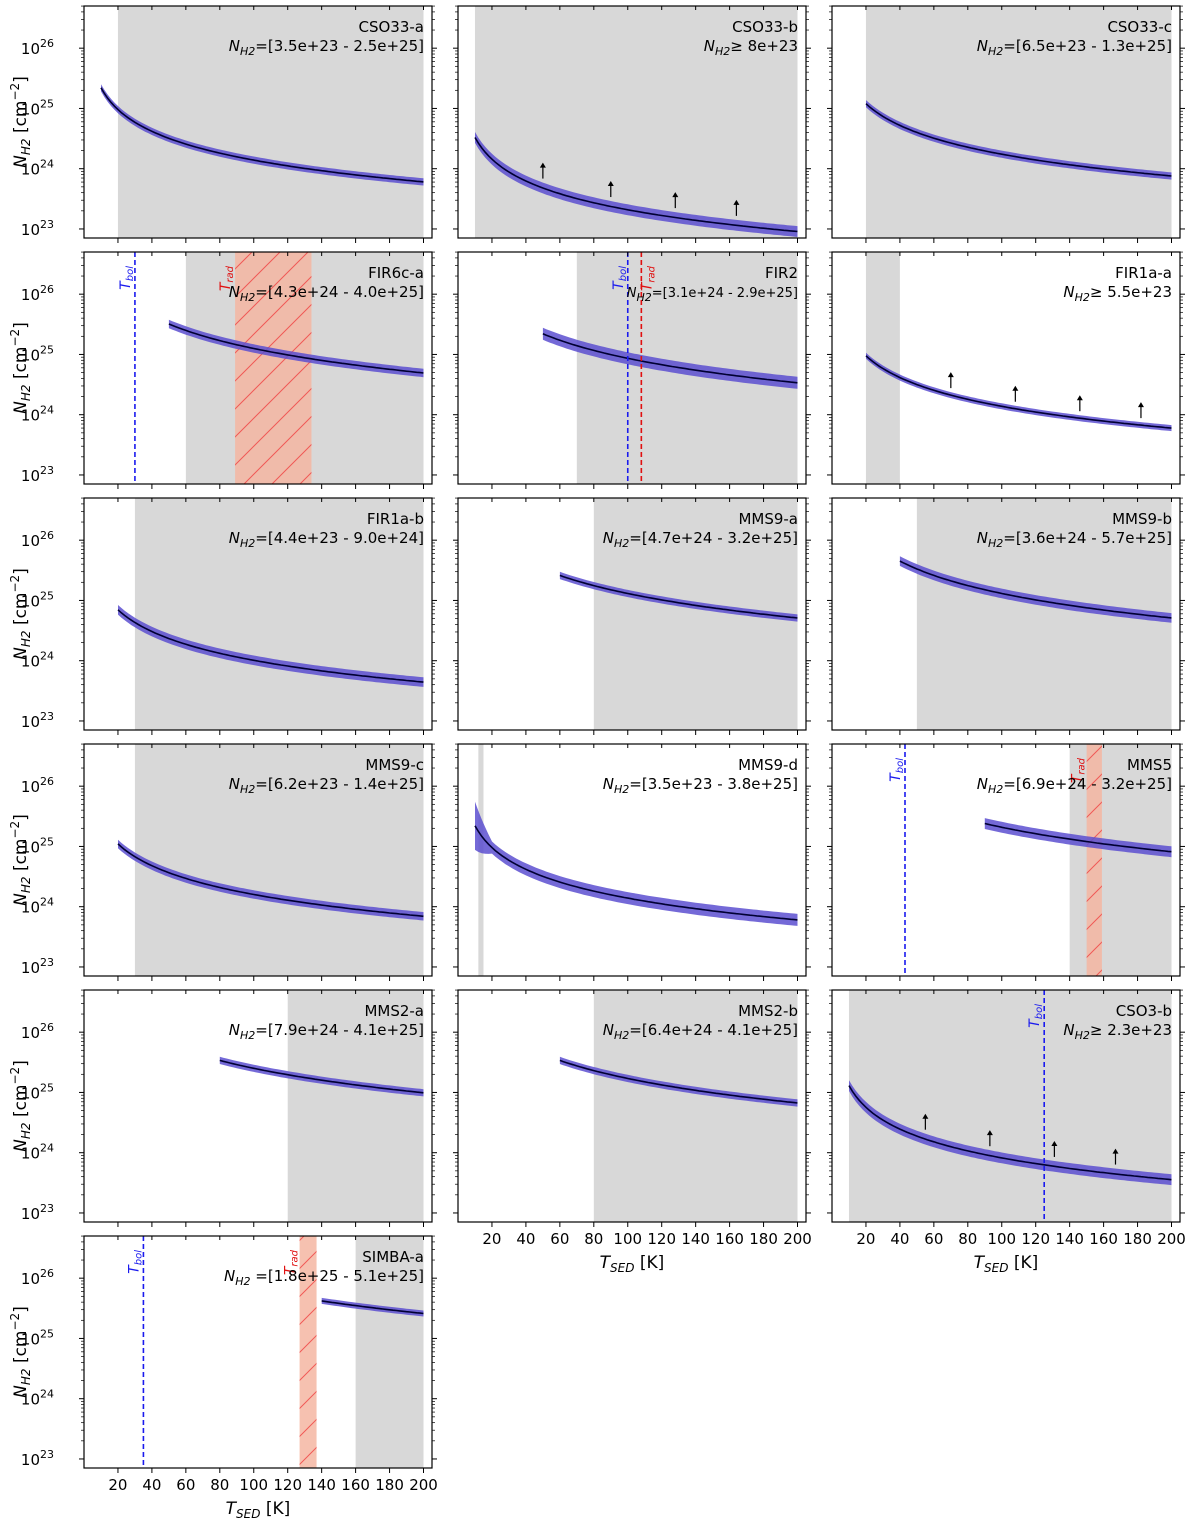 This screenshot has width=1200, height=1529. I want to click on x-tick-label: 120, so click(287, 1485).